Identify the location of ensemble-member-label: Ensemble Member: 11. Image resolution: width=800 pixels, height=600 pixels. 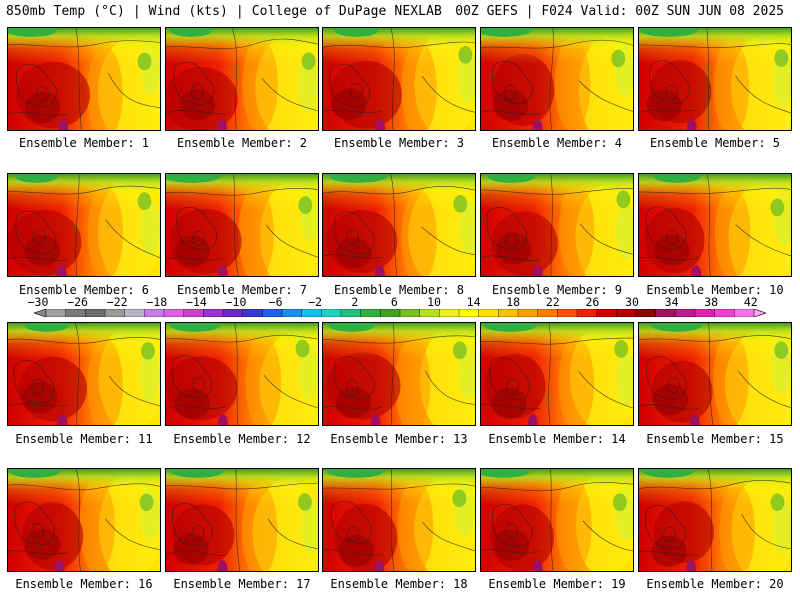
(84, 439).